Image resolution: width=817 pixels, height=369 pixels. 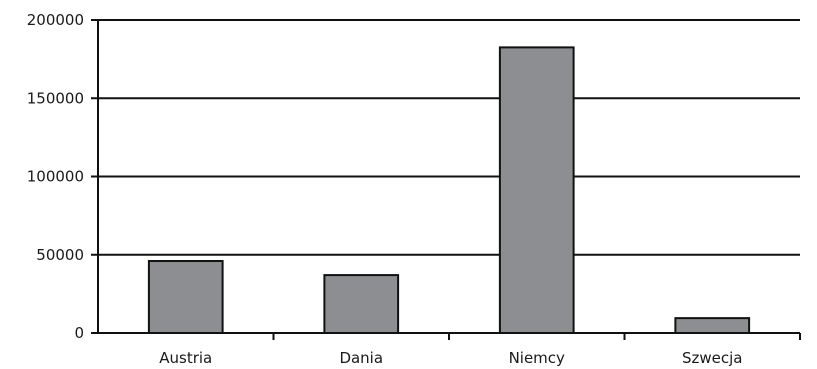 What do you see at coordinates (536, 190) in the screenshot?
I see `bar-niemcy` at bounding box center [536, 190].